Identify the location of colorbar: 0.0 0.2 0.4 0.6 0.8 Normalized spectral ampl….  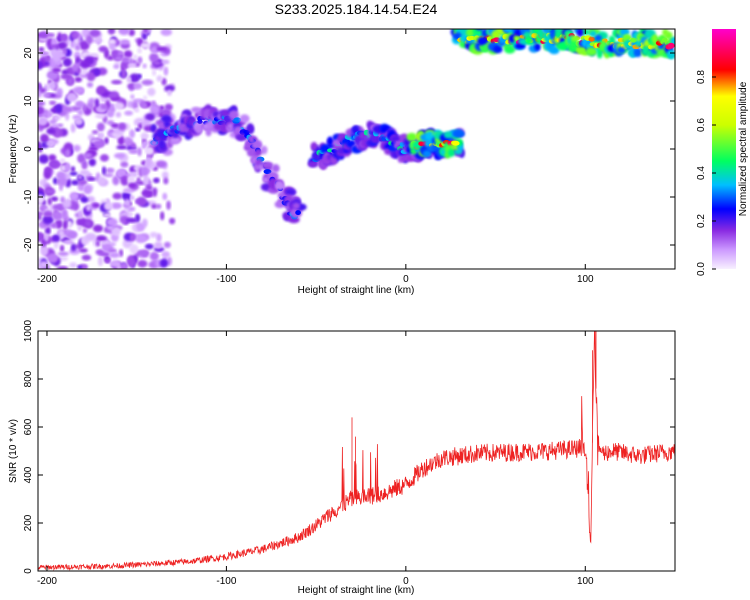
(722, 152).